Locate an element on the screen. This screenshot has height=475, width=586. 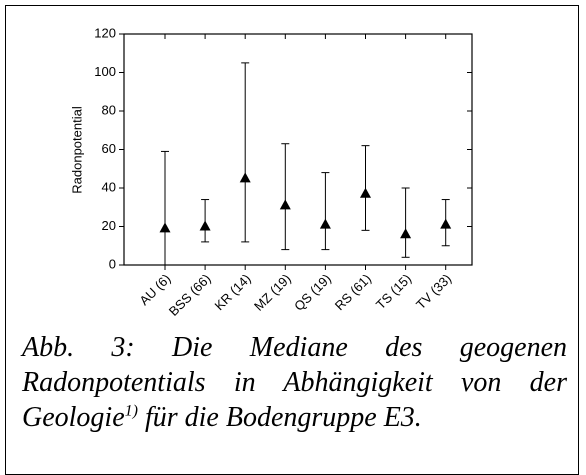
y-tick-label: 40 is located at coordinates (109, 186).